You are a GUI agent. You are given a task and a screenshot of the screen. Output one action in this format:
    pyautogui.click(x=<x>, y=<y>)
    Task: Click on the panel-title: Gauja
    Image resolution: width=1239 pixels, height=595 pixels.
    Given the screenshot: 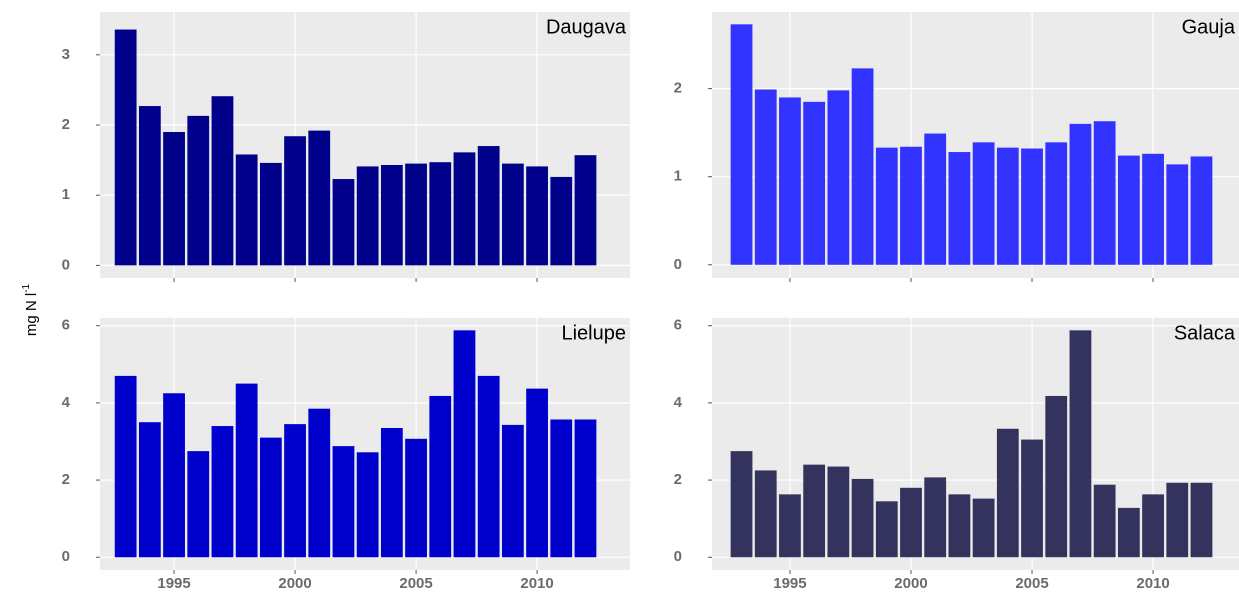 What is the action you would take?
    pyautogui.click(x=1209, y=27)
    